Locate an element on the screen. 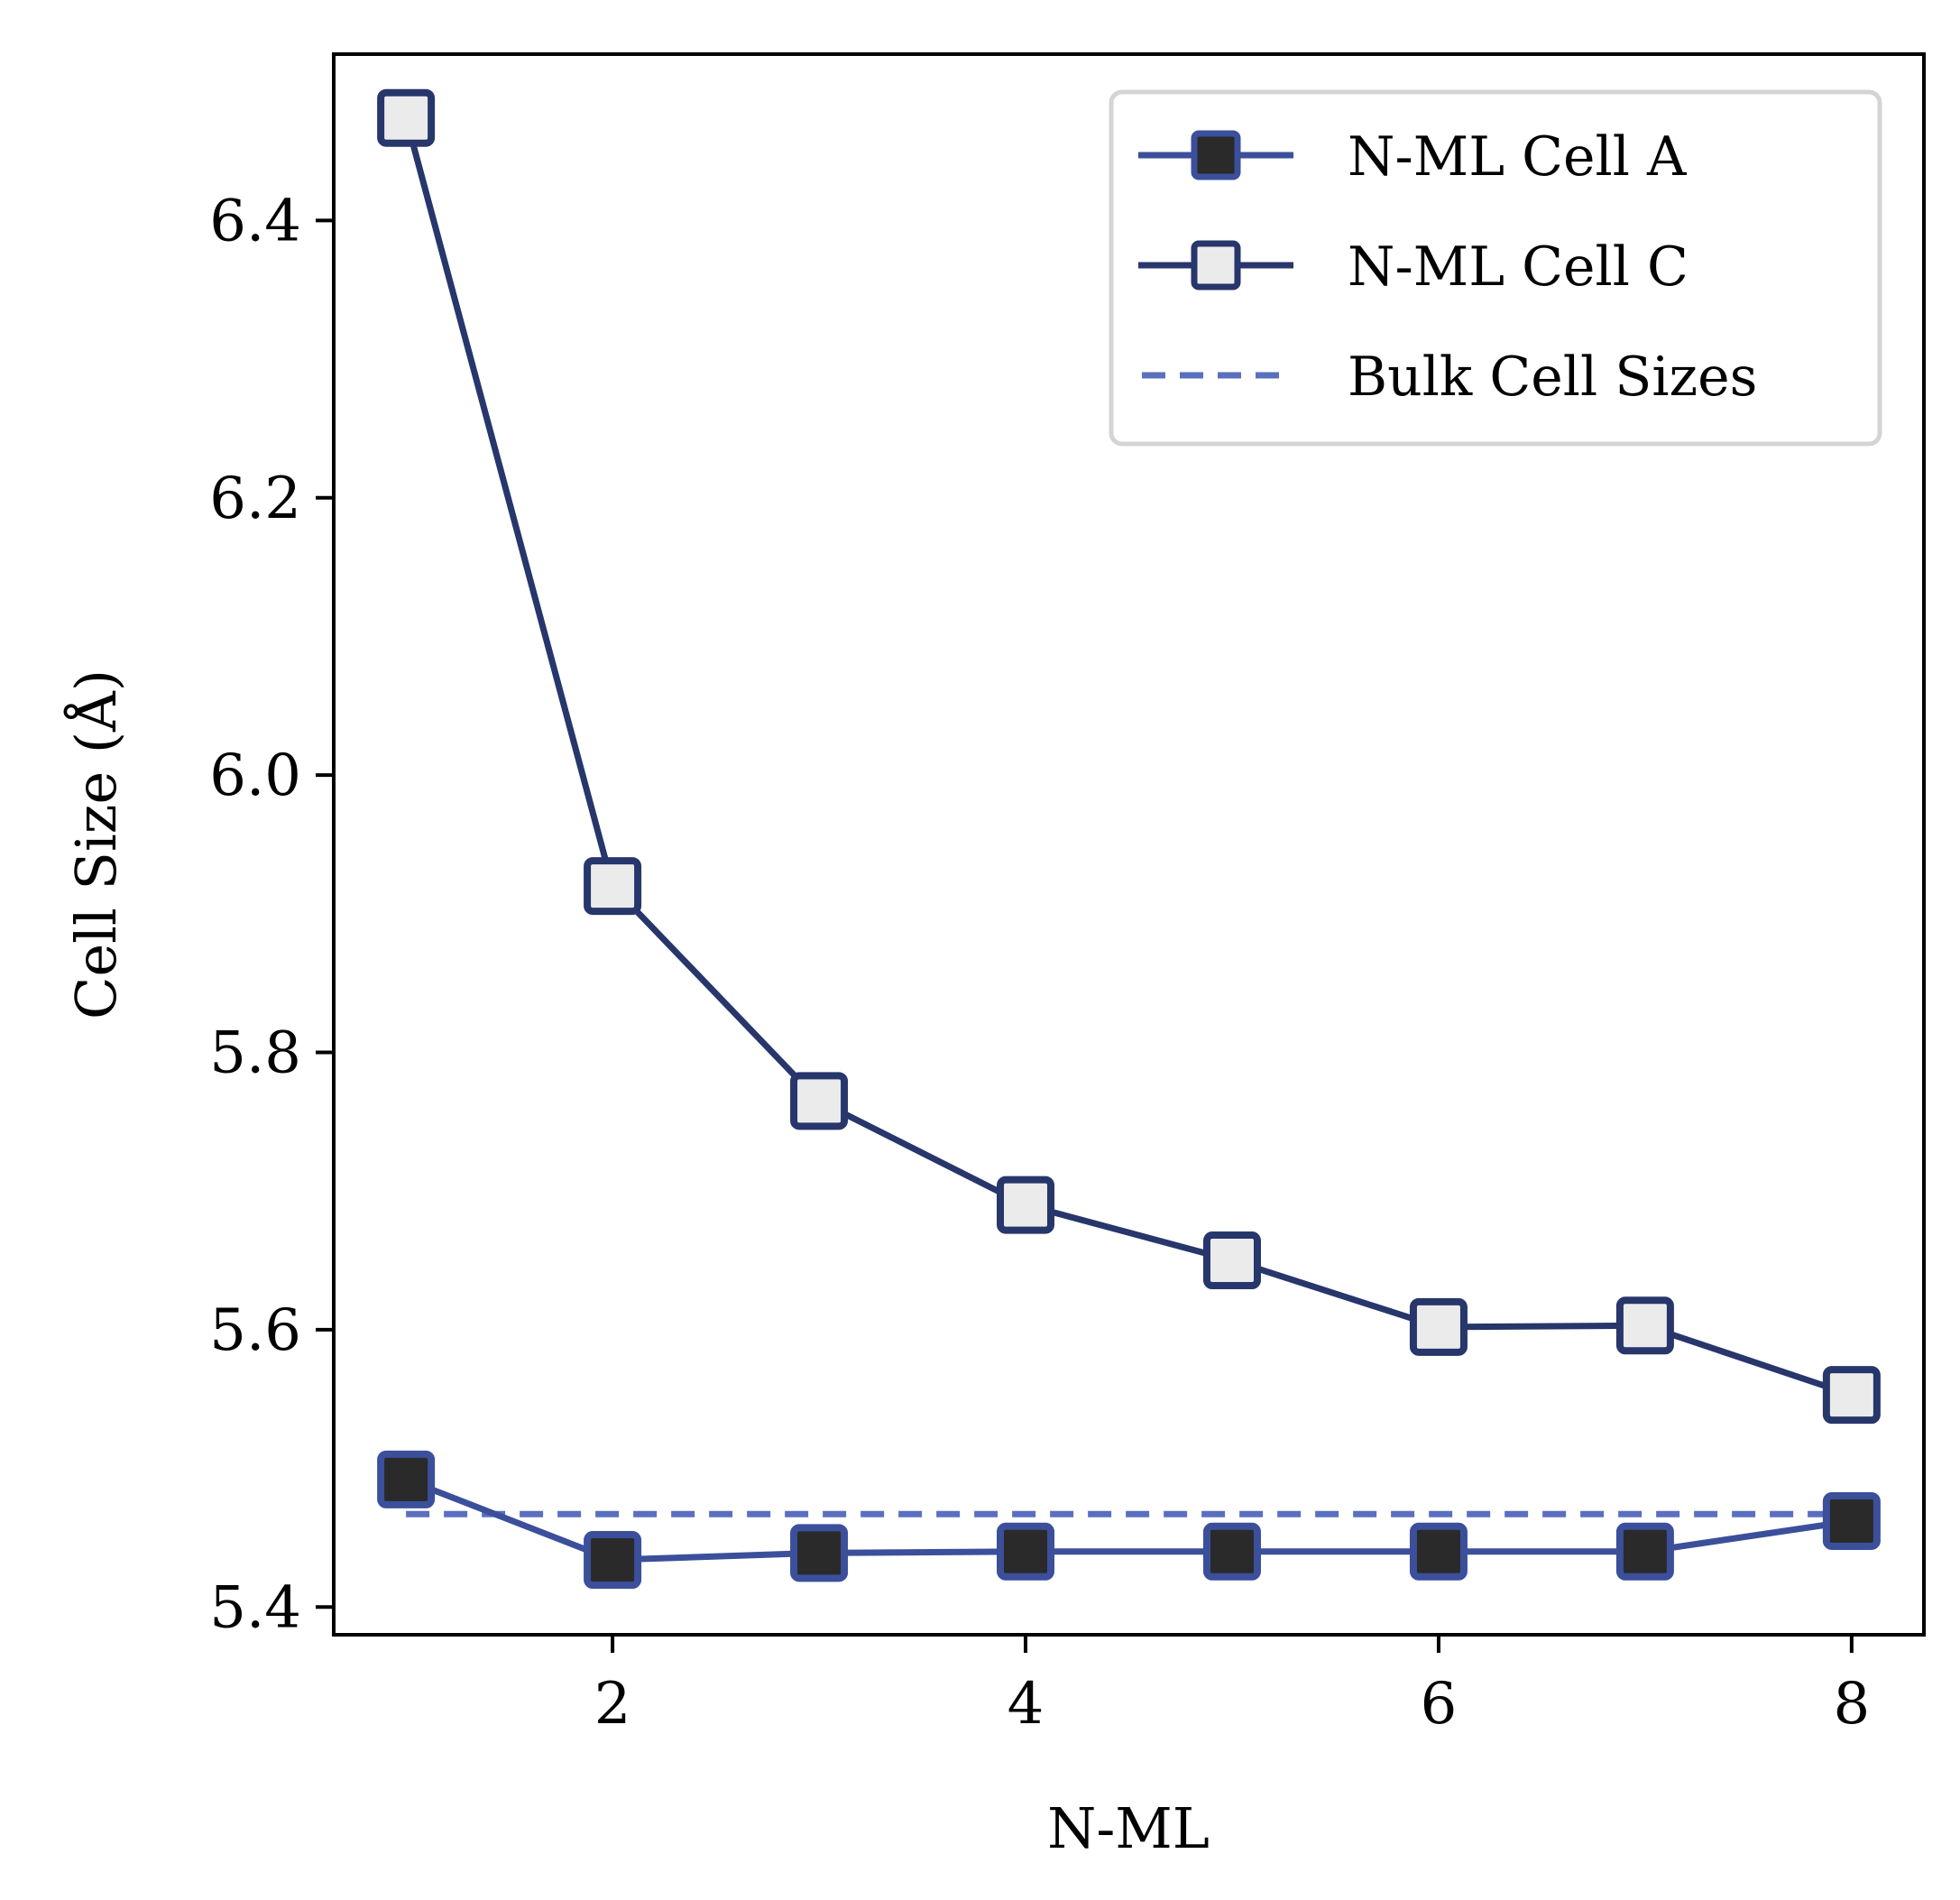 The image size is (1960, 1900). y-tick-label: 5.6 is located at coordinates (255, 1330).